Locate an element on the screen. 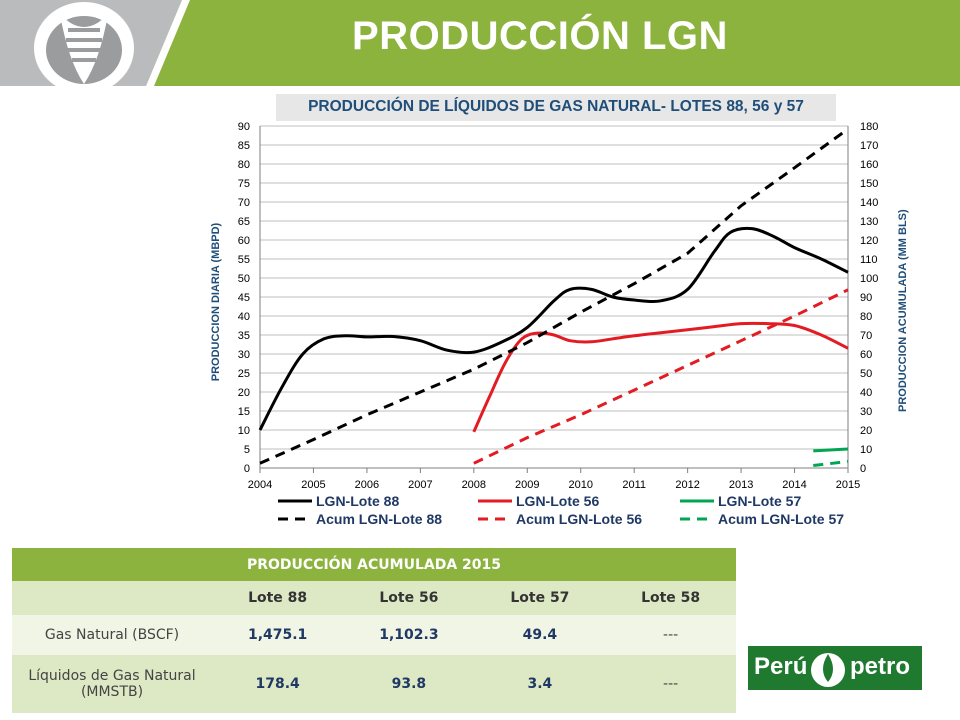 This screenshot has width=960, height=720. y-tick-label: 5 is located at coordinates (247, 450).